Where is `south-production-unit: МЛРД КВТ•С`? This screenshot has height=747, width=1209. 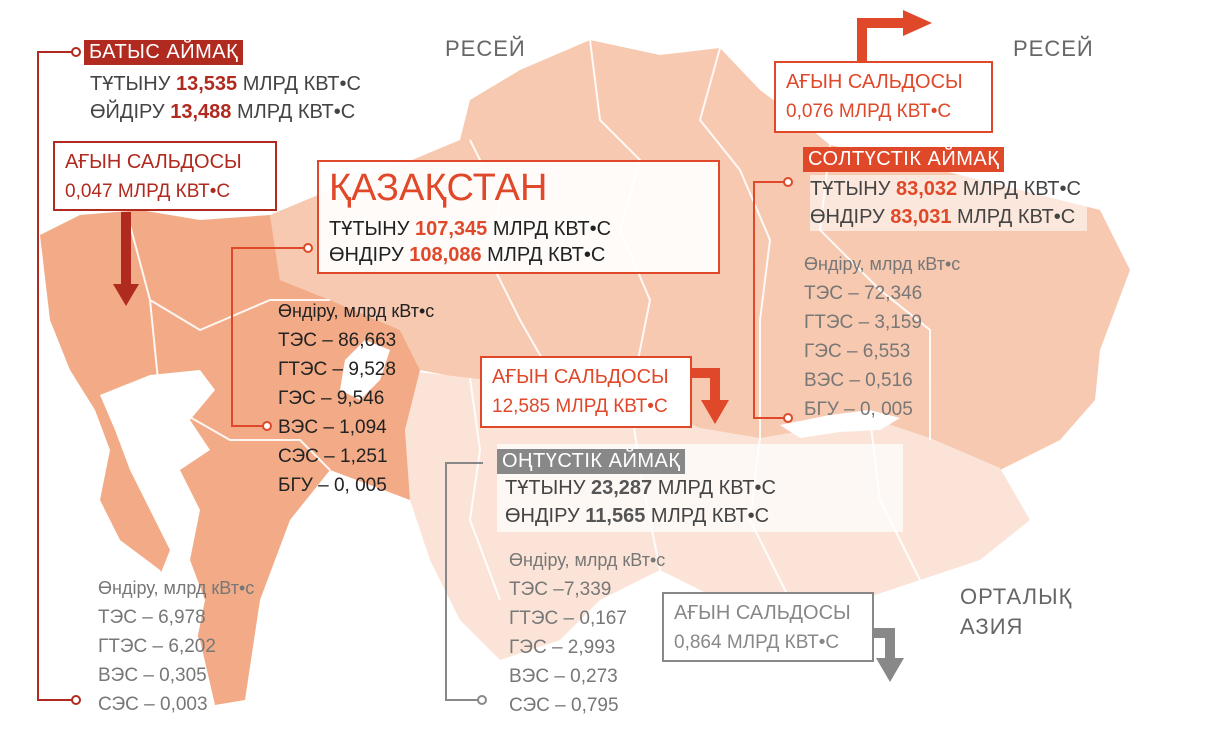
south-production-unit: МЛРД КВТ•С is located at coordinates (710, 516).